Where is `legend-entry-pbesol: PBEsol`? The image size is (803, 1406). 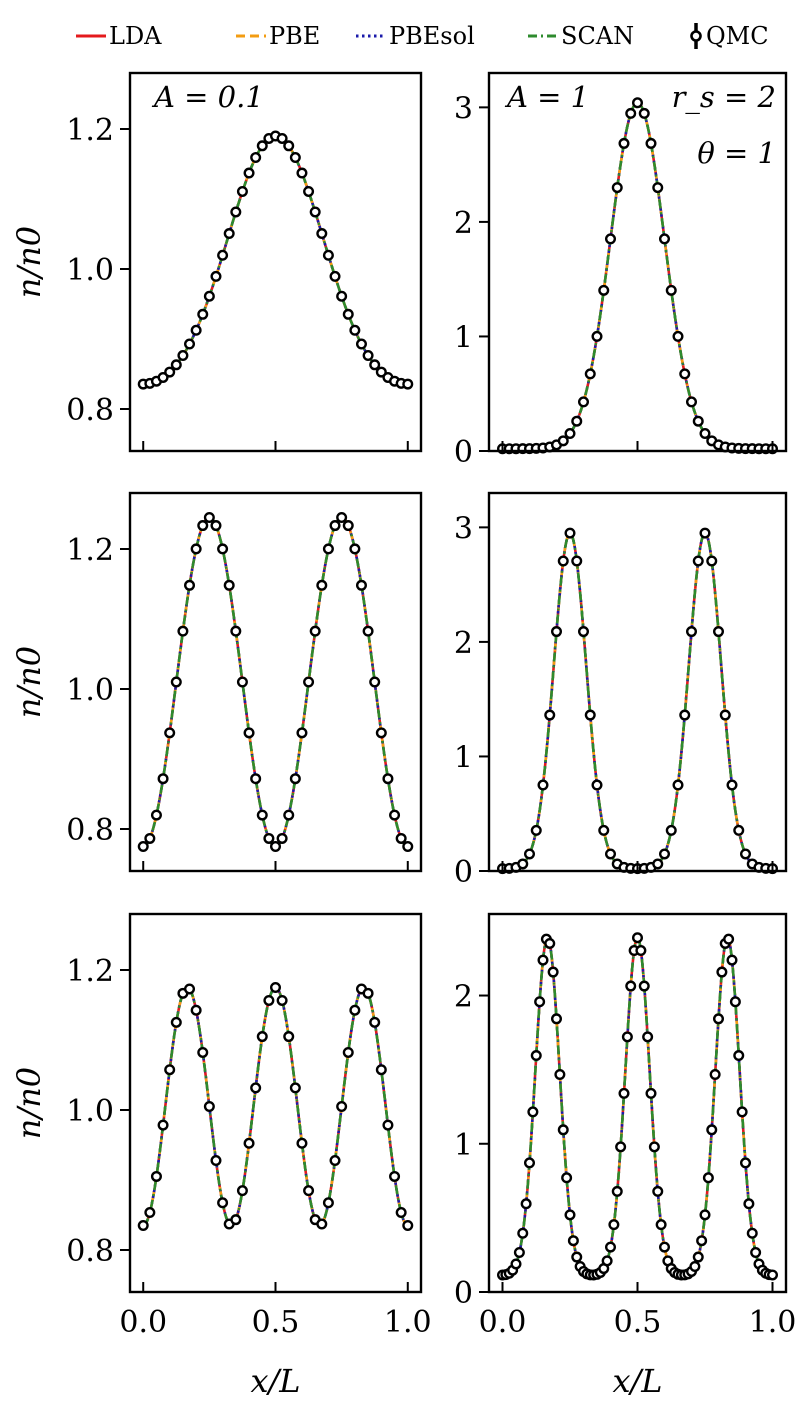
legend-entry-pbesol: PBEsol is located at coordinates (415, 36).